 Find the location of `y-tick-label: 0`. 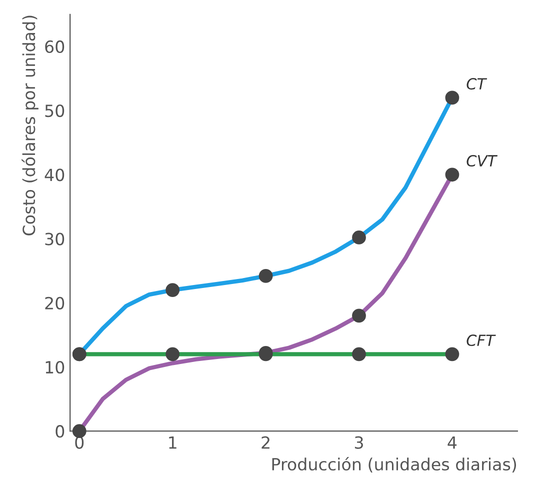

y-tick-label: 0 is located at coordinates (60, 431).